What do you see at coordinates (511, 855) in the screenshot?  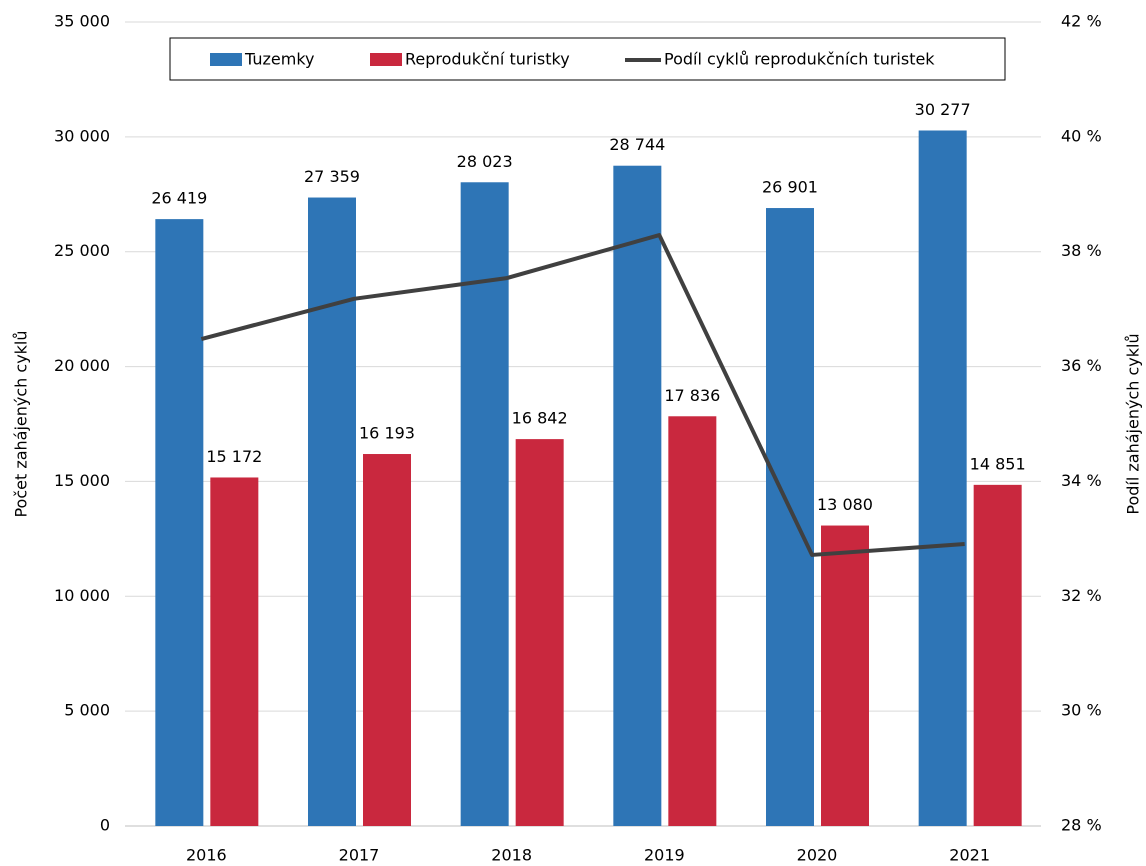 I see `x-tick-label: 2018` at bounding box center [511, 855].